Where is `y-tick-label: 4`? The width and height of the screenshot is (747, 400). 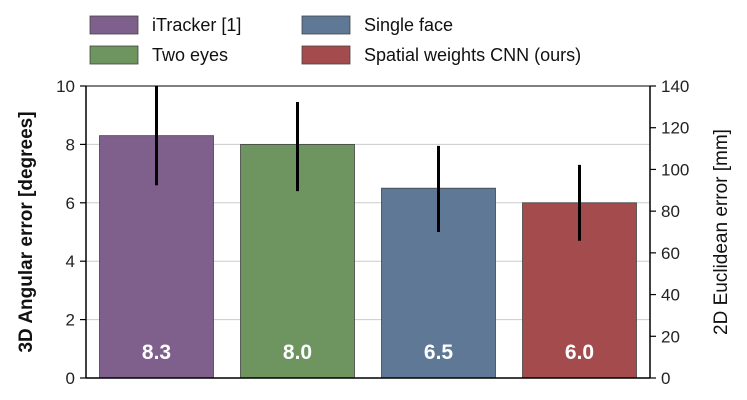 y-tick-label: 4 is located at coordinates (70, 261).